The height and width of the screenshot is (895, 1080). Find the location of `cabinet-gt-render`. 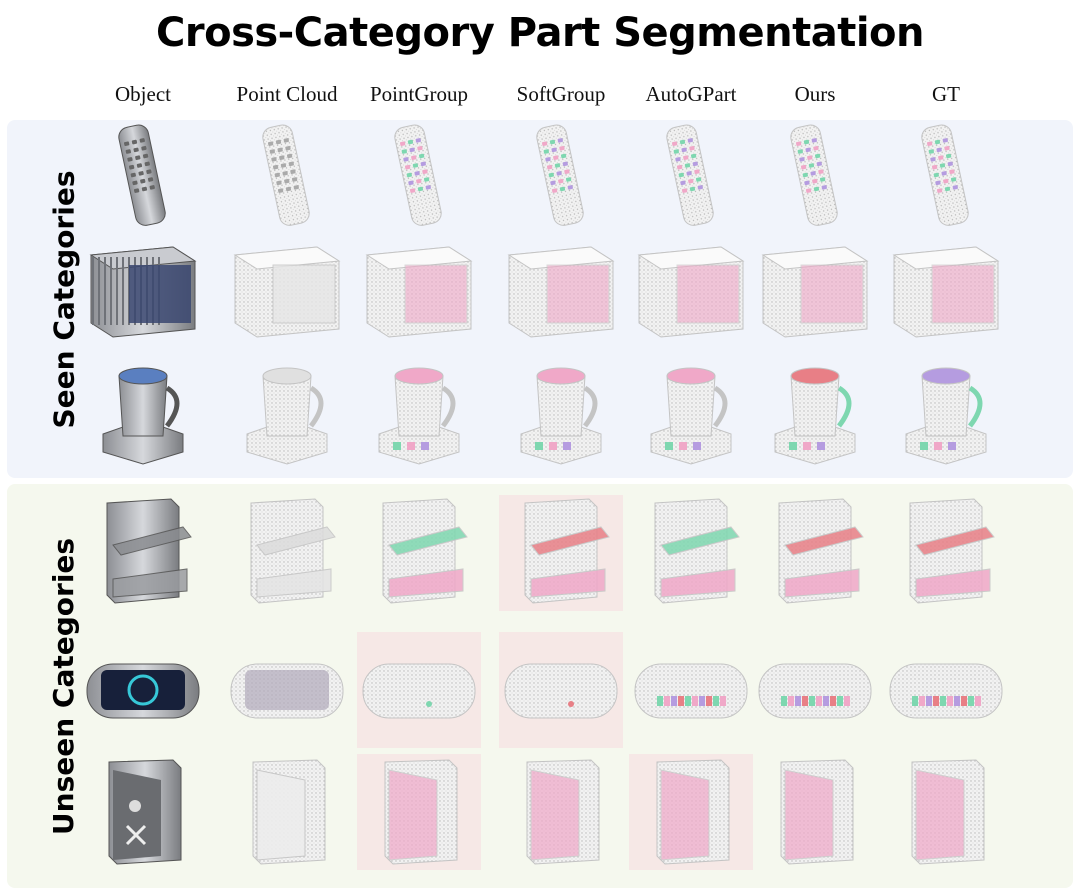

cabinet-gt-render is located at coordinates (946, 553).